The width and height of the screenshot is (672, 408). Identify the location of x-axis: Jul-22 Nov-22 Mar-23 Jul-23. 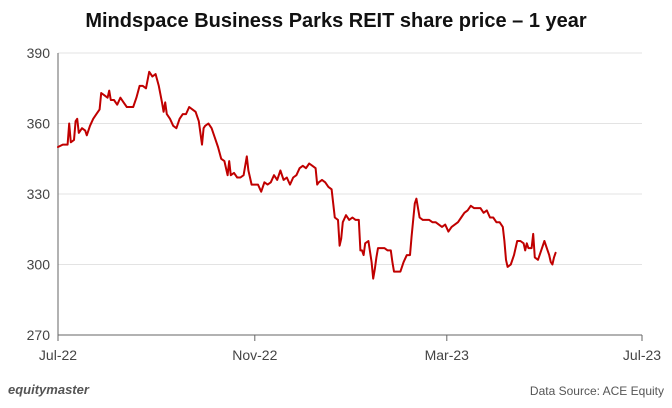
(350, 348).